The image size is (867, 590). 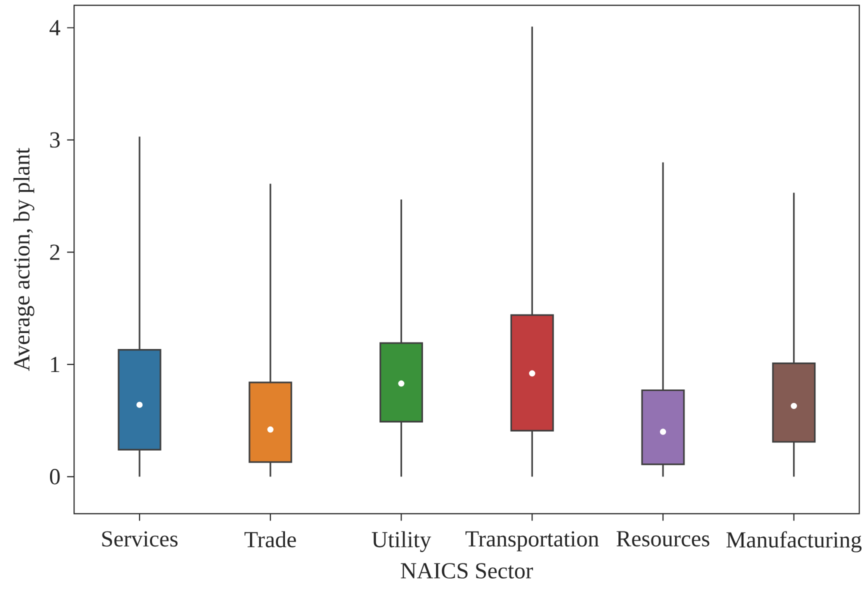 I want to click on x-tick-label: Resources, so click(x=663, y=538).